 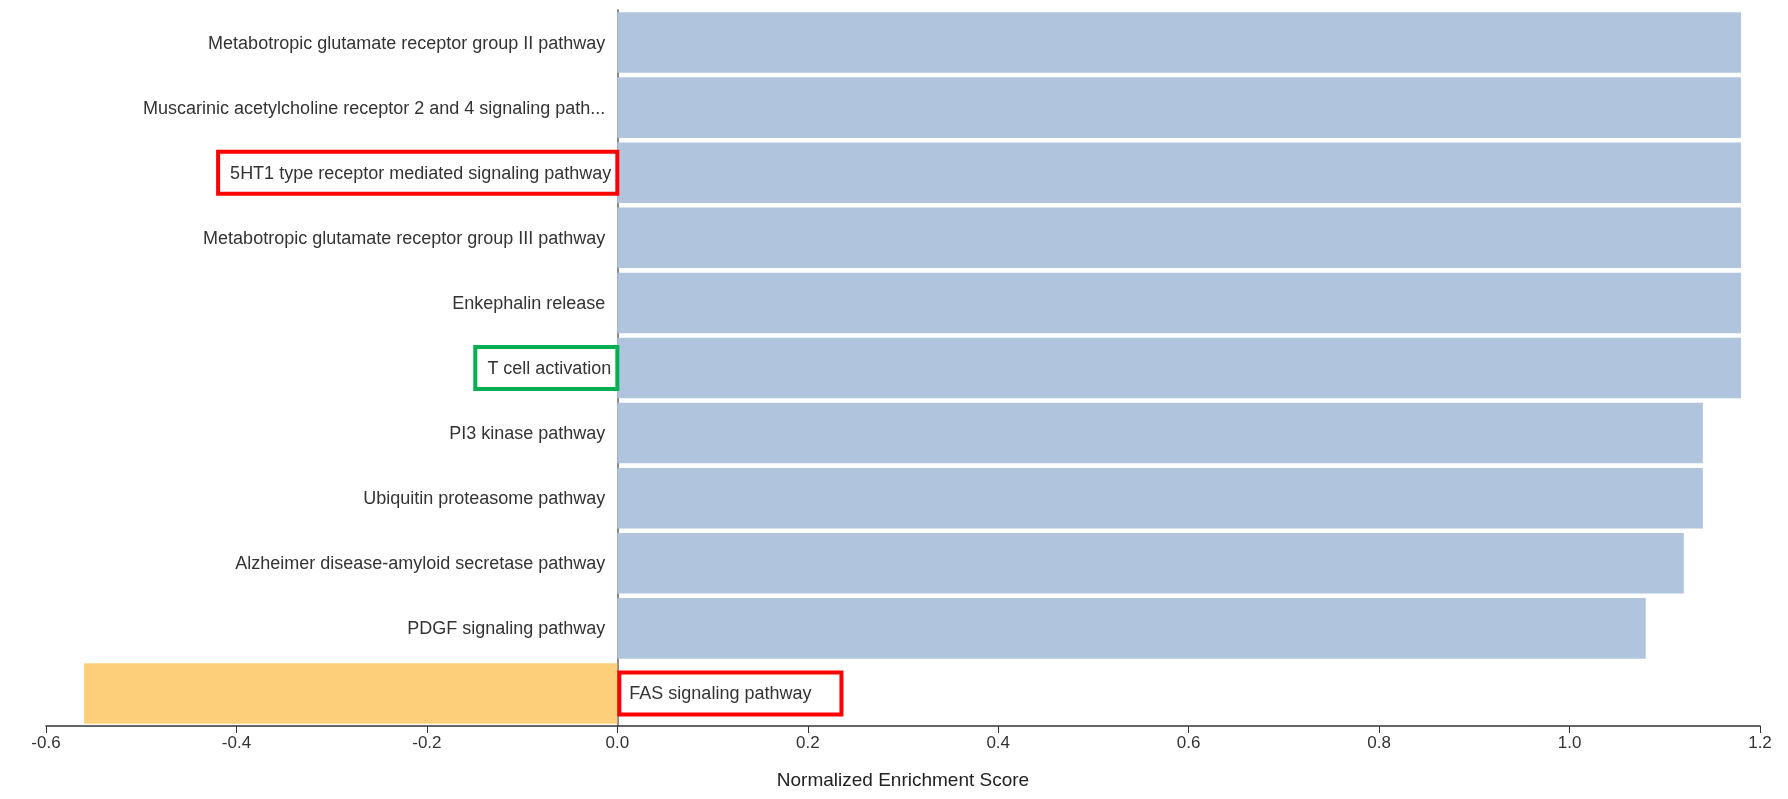 I want to click on x-tick-label: 0.8, so click(x=1379, y=742).